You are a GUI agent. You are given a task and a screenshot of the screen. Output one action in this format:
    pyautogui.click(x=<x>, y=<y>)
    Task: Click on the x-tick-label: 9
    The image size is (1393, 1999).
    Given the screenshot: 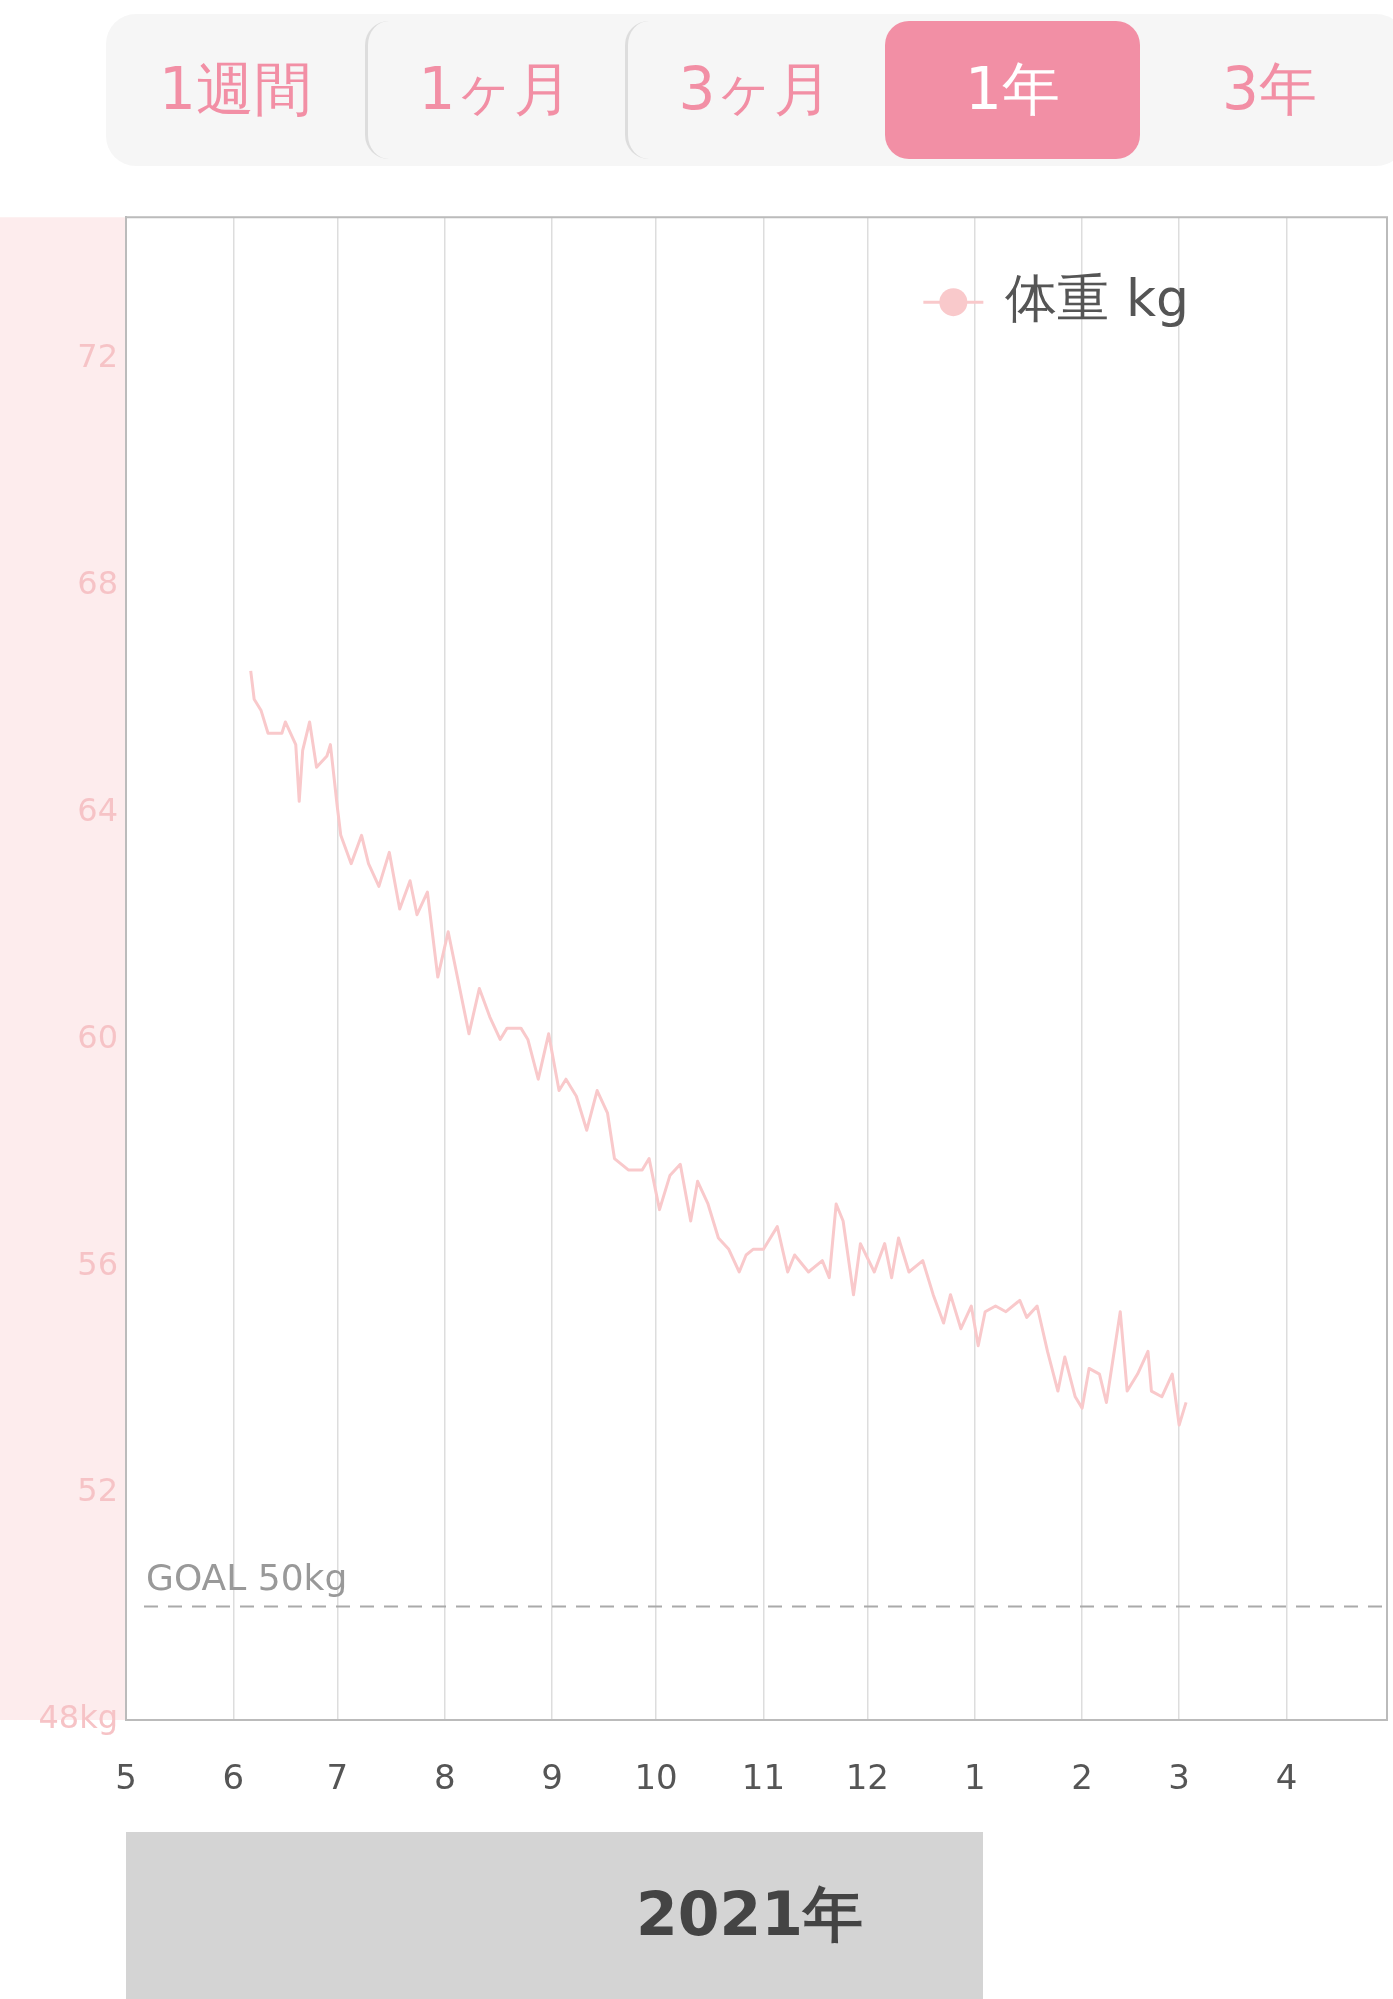 What is the action you would take?
    pyautogui.click(x=552, y=1777)
    